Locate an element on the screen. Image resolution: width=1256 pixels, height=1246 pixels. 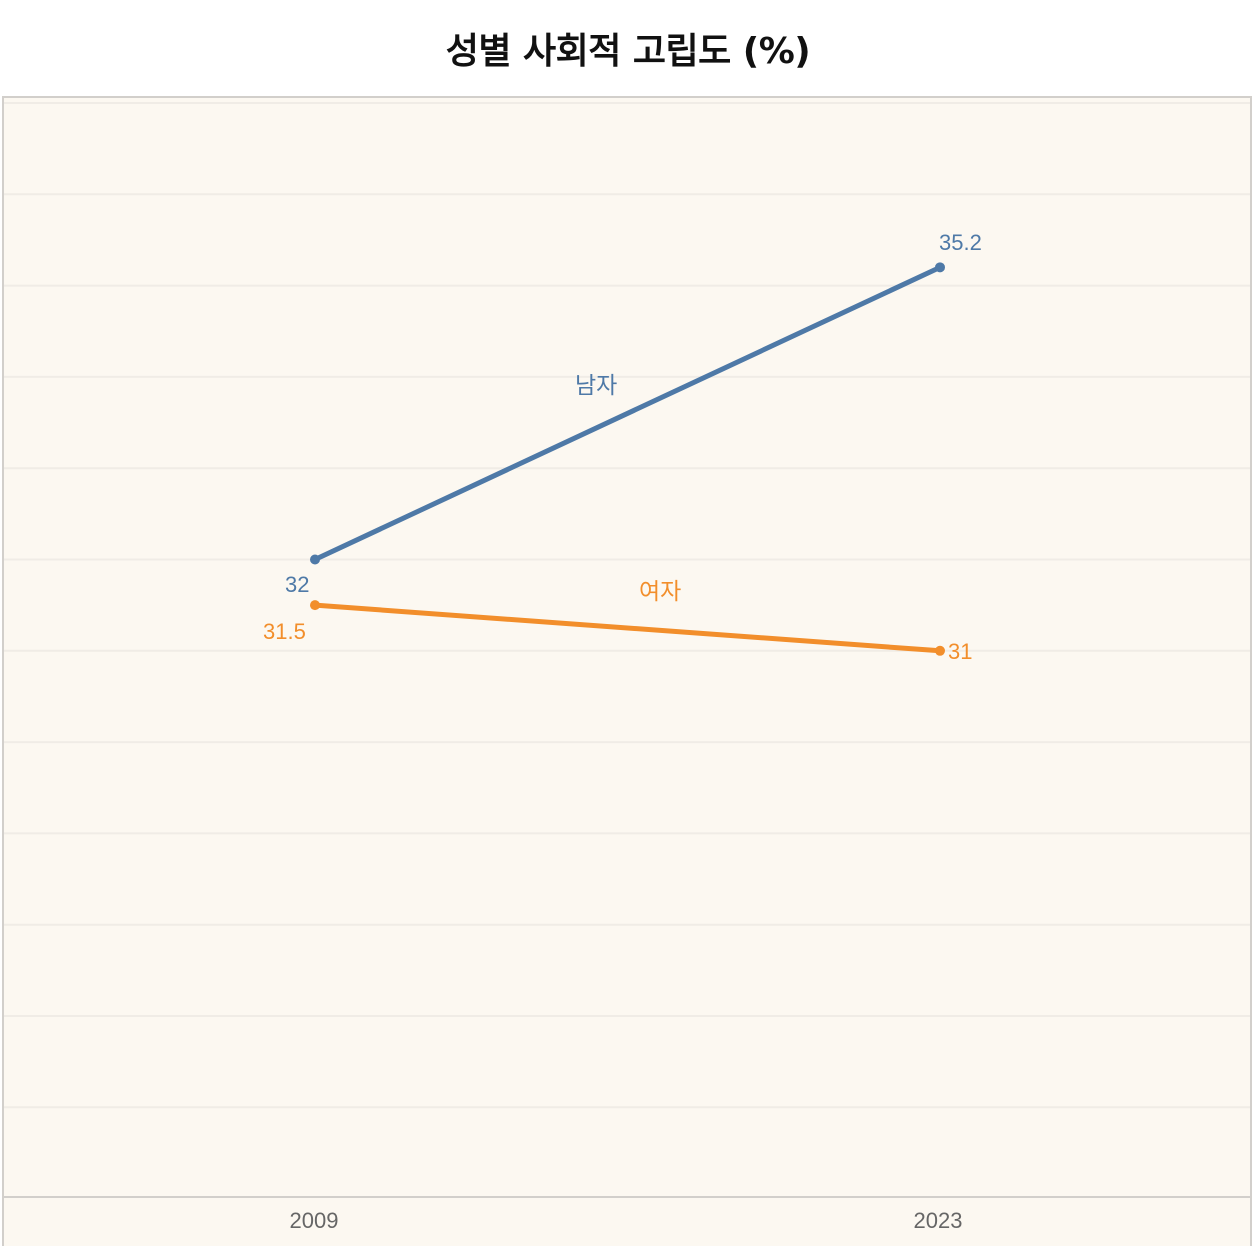
x-axis-area is located at coordinates (627, 1222).